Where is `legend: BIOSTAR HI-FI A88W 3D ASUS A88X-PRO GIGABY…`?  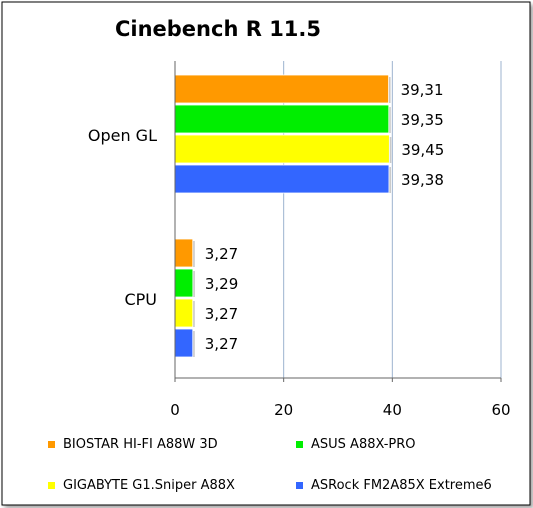
legend: BIOSTAR HI-FI A88W 3D ASUS A88X-PRO GIGABY… is located at coordinates (270, 465).